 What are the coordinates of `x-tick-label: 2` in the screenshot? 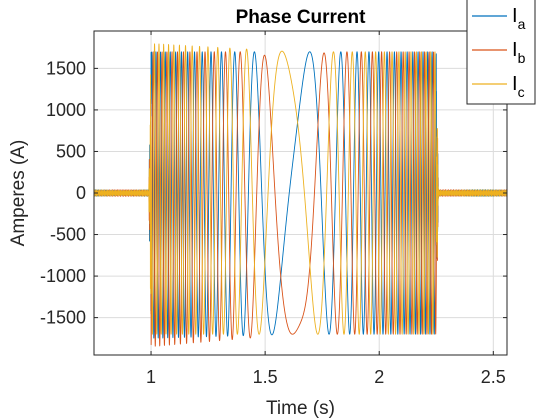 It's located at (379, 377).